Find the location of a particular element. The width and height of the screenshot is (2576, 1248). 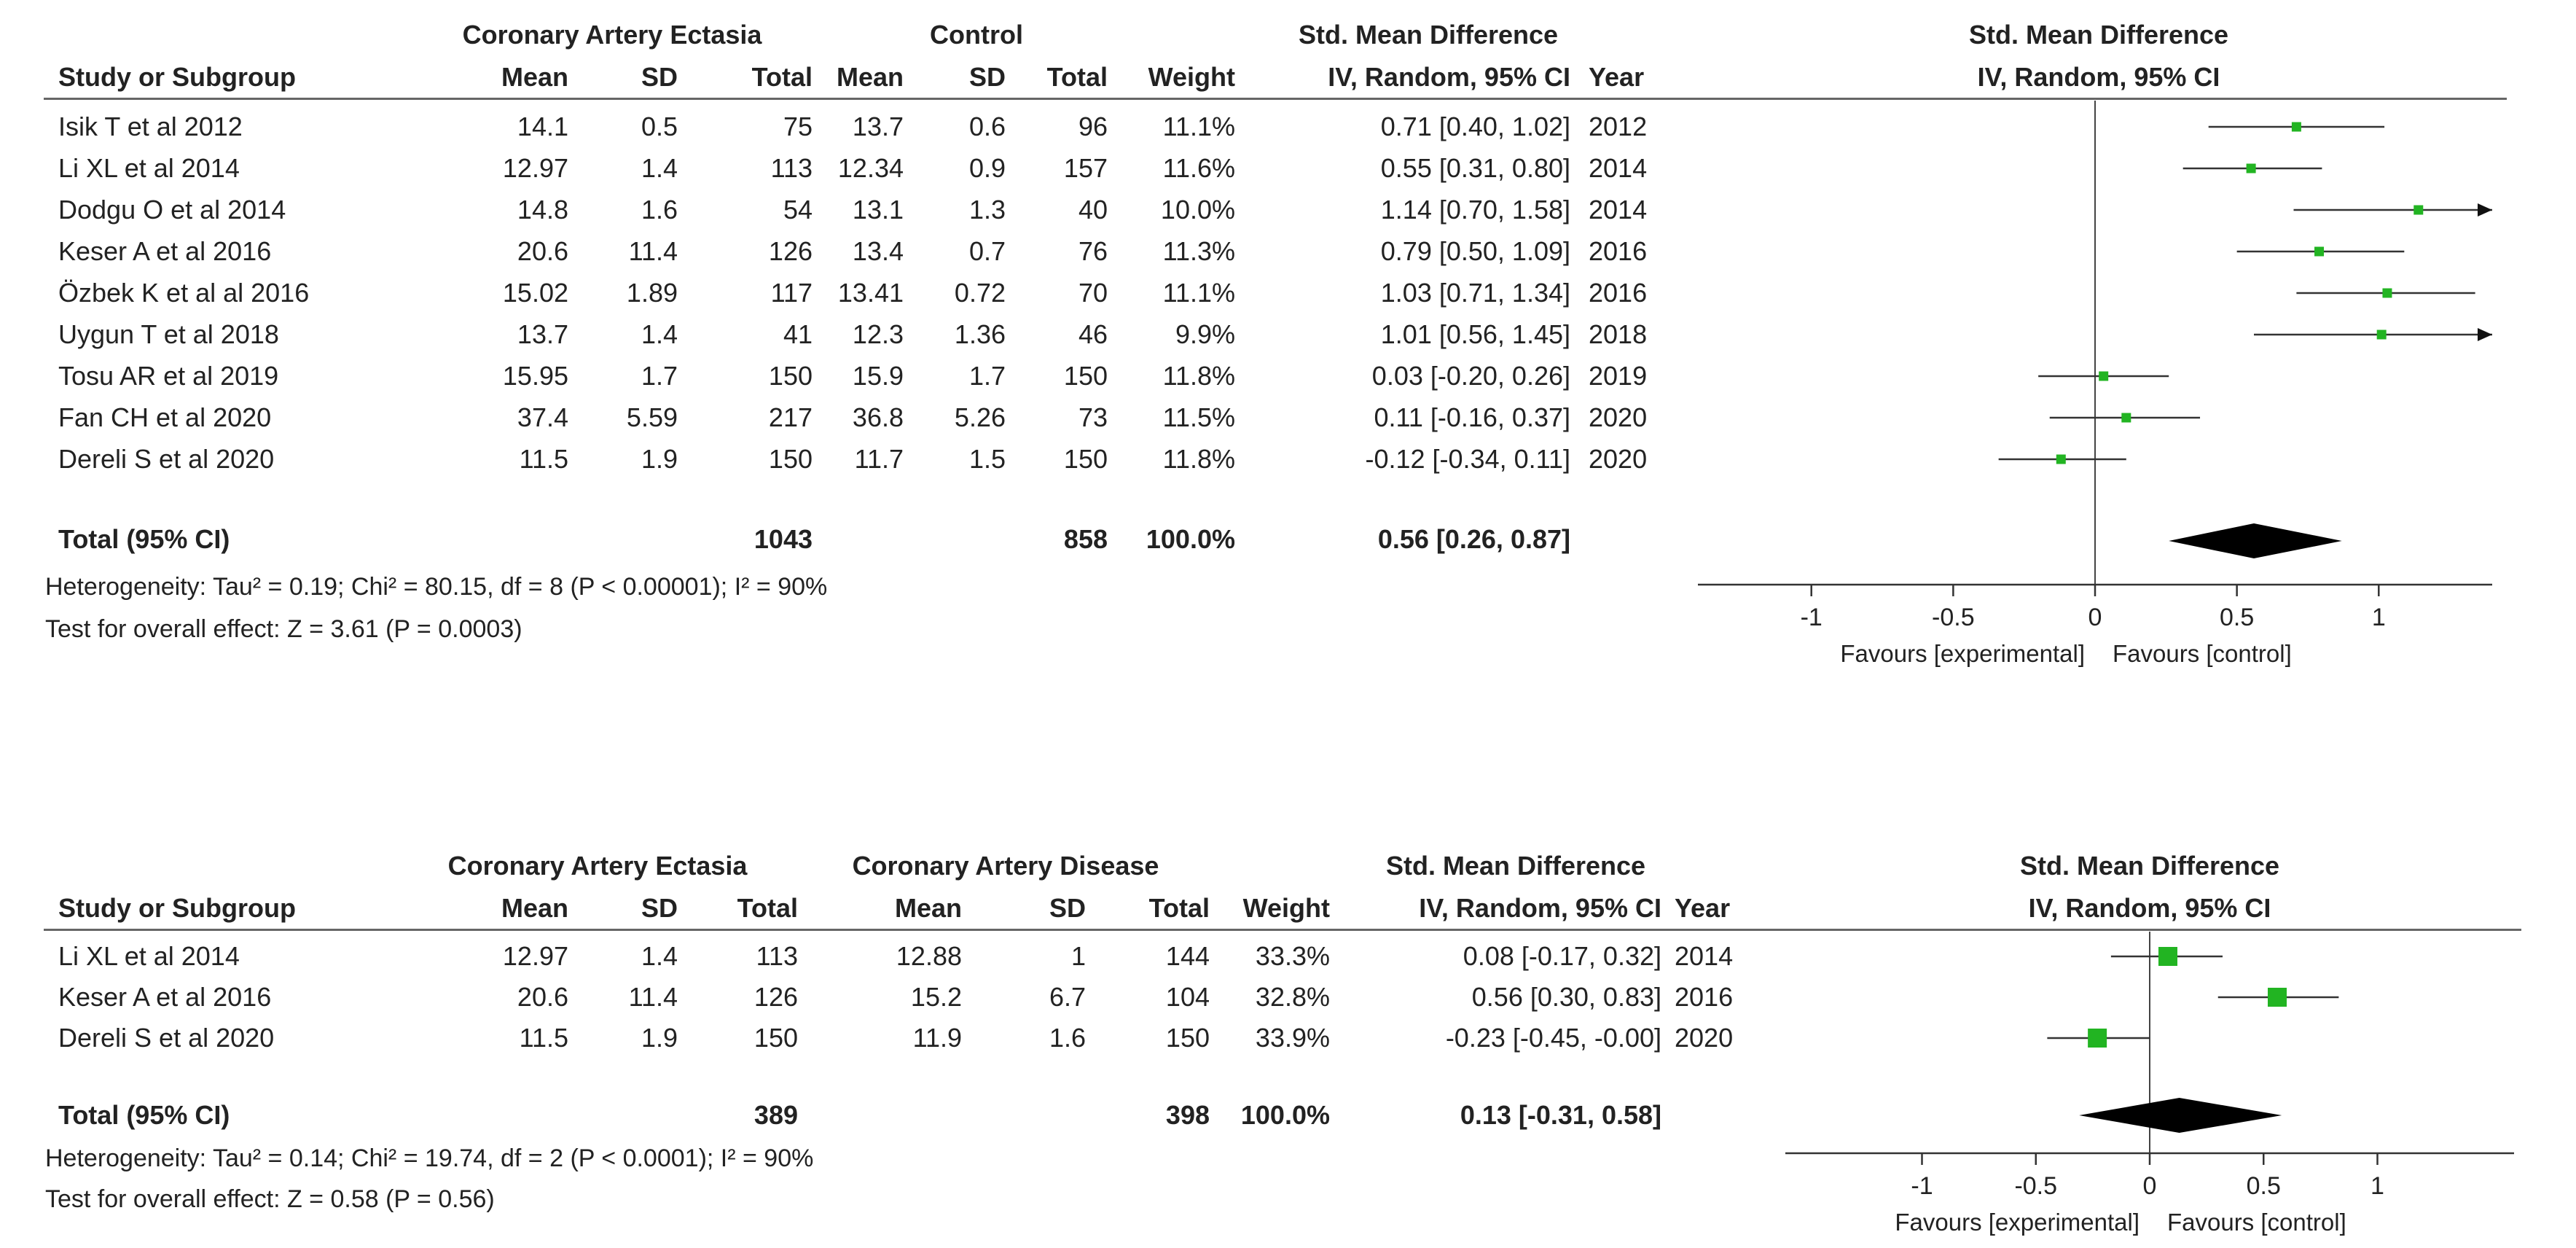

total-e: 389 is located at coordinates (775, 1115).